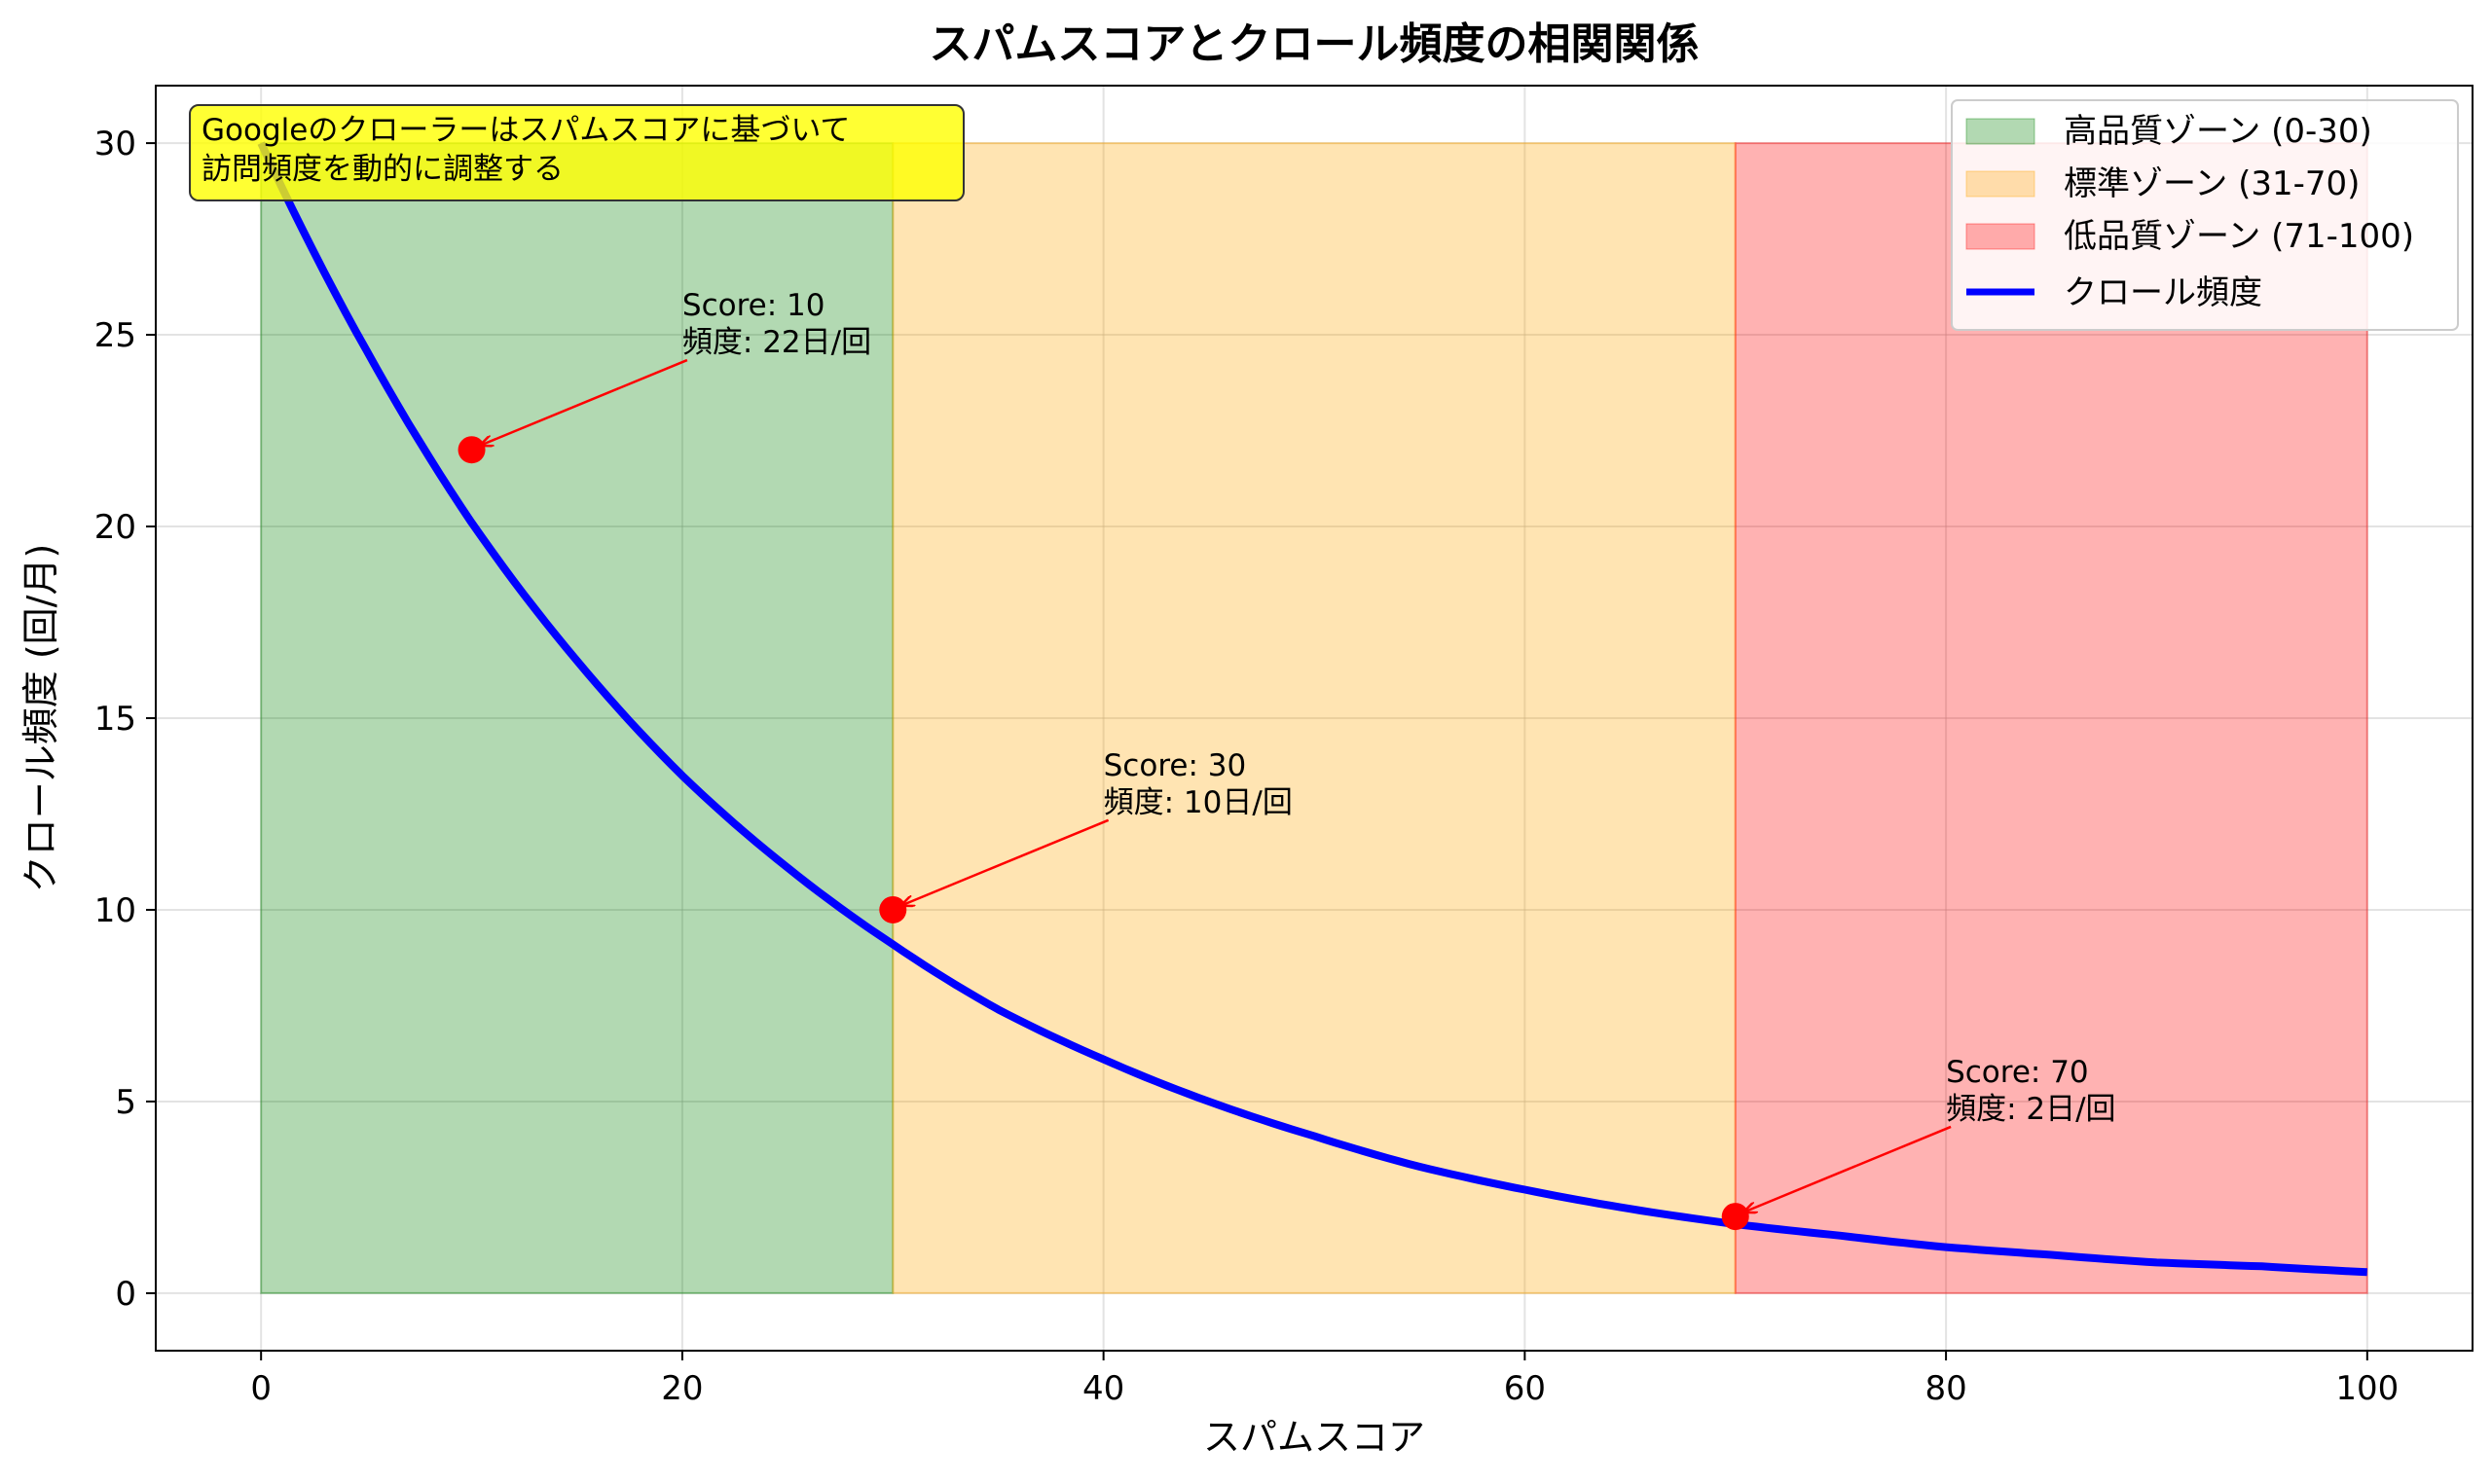 The height and width of the screenshot is (1484, 2492). Describe the element at coordinates (753, 306) in the screenshot. I see `annotation-score-0: Score: 10` at that location.